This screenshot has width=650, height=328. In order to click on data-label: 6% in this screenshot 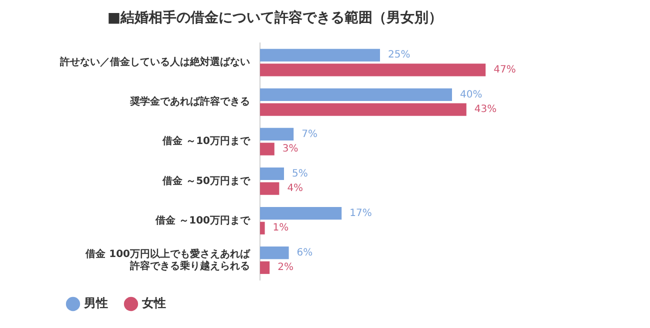, I will do `click(304, 252)`.